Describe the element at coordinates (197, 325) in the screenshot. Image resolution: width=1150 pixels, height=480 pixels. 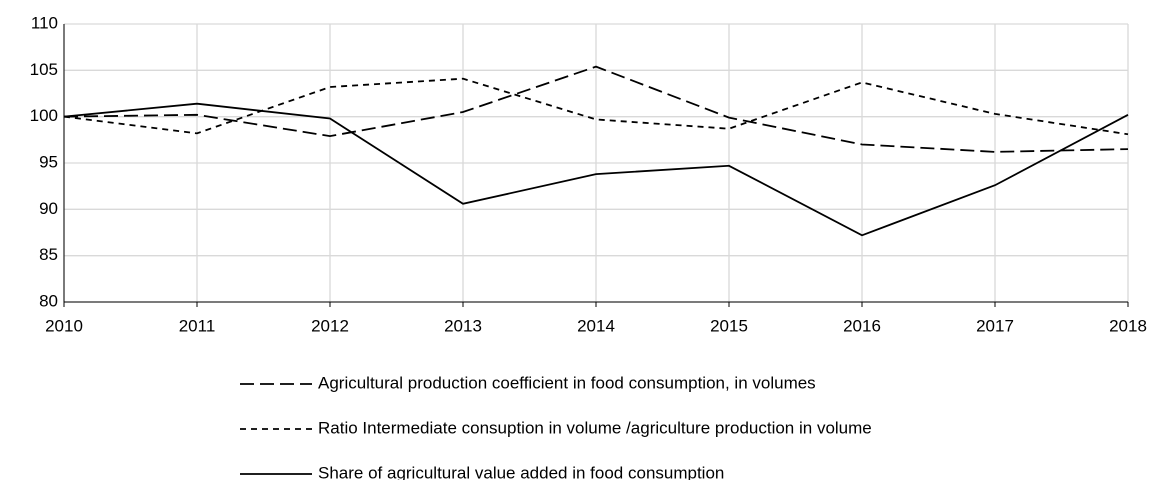
I see `x-tick-label: 2011` at that location.